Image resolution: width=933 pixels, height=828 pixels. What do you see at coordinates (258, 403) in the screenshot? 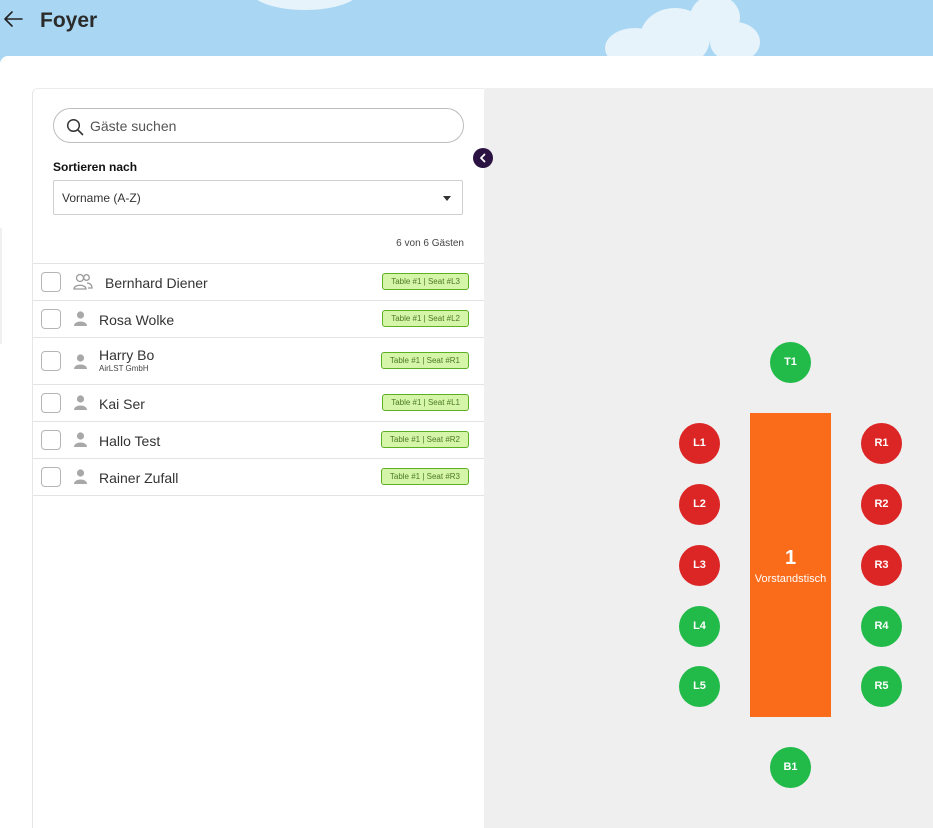
I see `list-item: Kai Ser Table #1 | Seat #L1` at bounding box center [258, 403].